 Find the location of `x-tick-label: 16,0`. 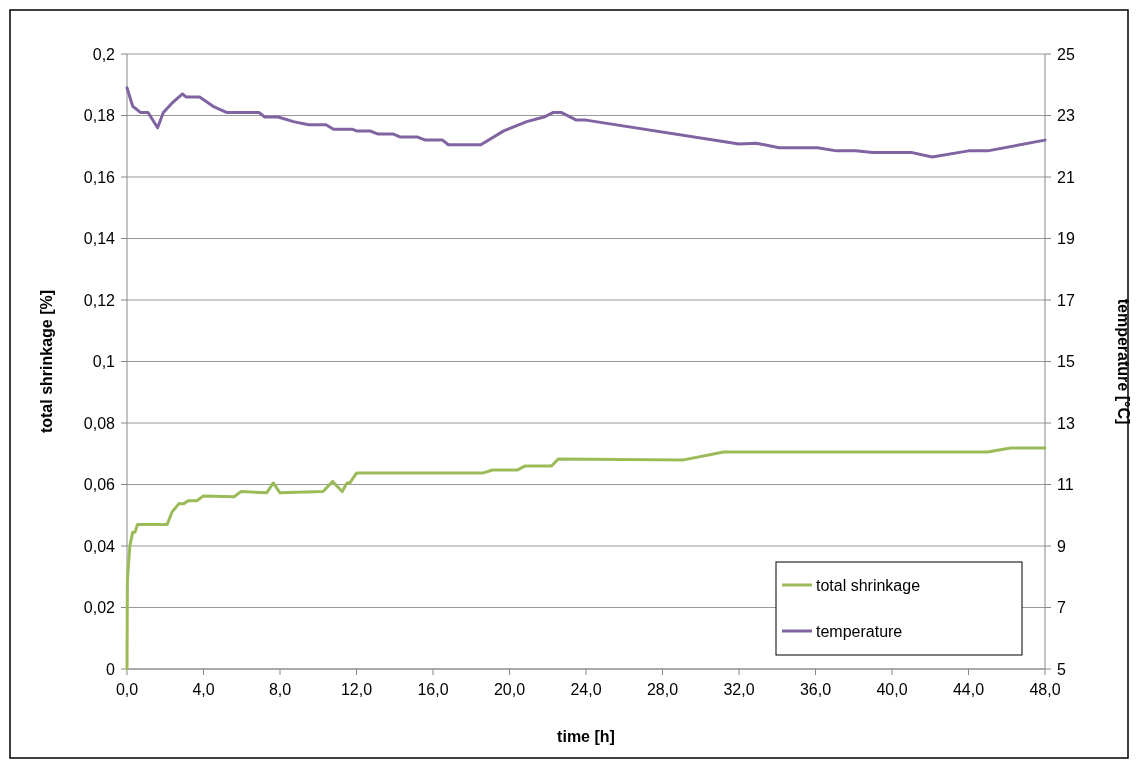

x-tick-label: 16,0 is located at coordinates (433, 689).